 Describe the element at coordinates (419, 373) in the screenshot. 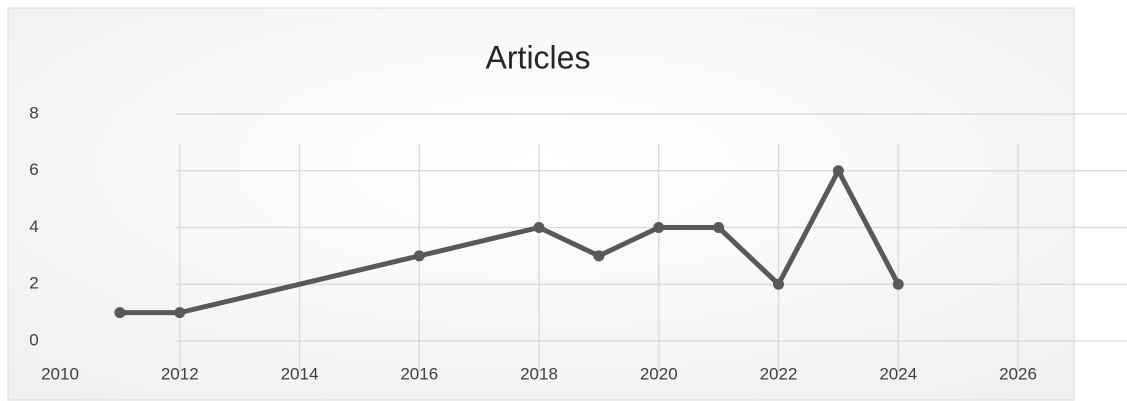

I see `x-tick-label: 2016` at that location.